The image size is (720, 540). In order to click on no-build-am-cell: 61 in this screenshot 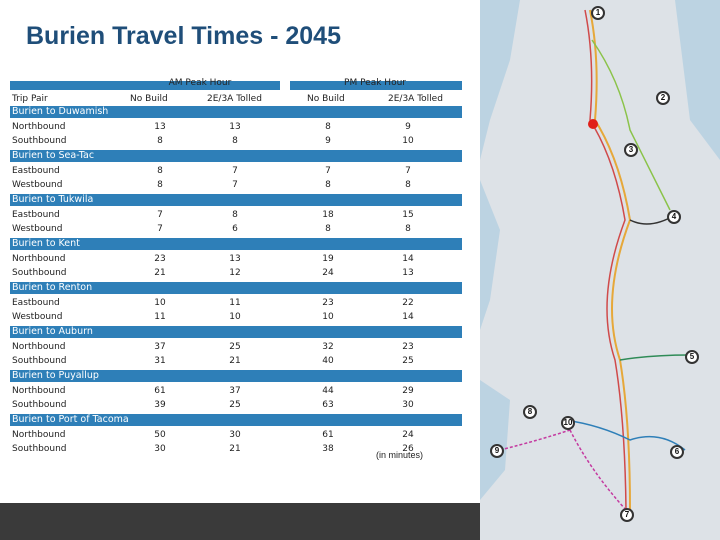, I will do `click(160, 391)`.